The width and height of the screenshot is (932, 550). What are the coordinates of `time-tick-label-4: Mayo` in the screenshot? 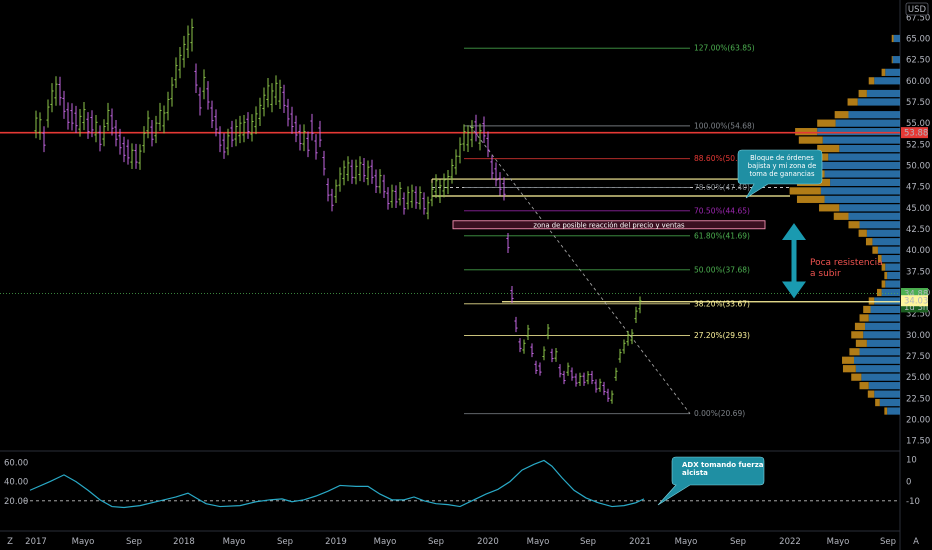 It's located at (234, 542).